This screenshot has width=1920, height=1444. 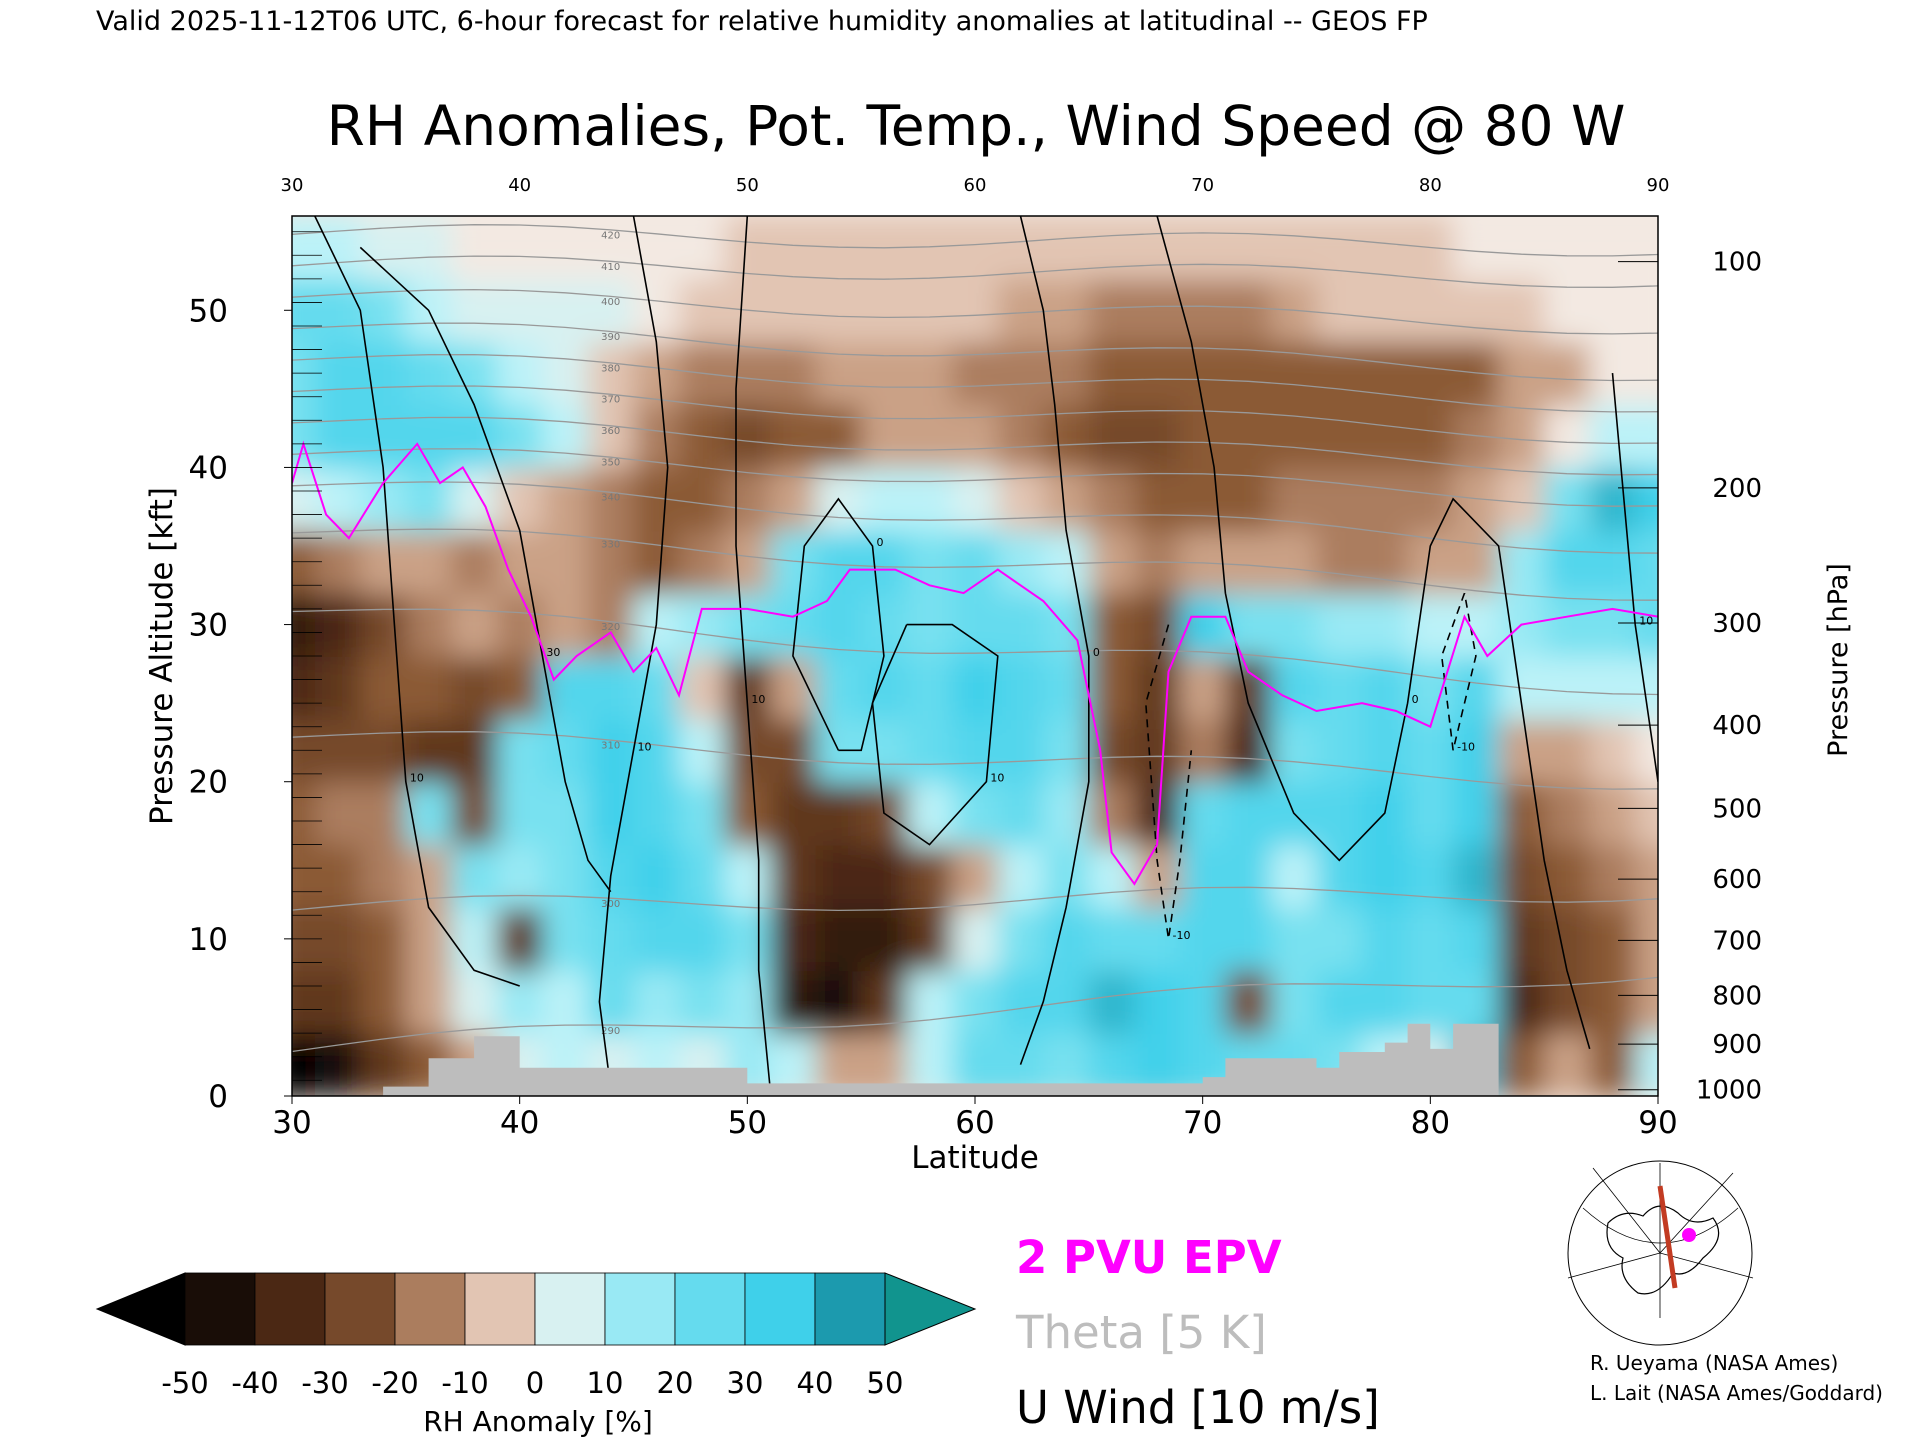 What do you see at coordinates (1689, 1235) in the screenshot?
I see `inset-map-marker` at bounding box center [1689, 1235].